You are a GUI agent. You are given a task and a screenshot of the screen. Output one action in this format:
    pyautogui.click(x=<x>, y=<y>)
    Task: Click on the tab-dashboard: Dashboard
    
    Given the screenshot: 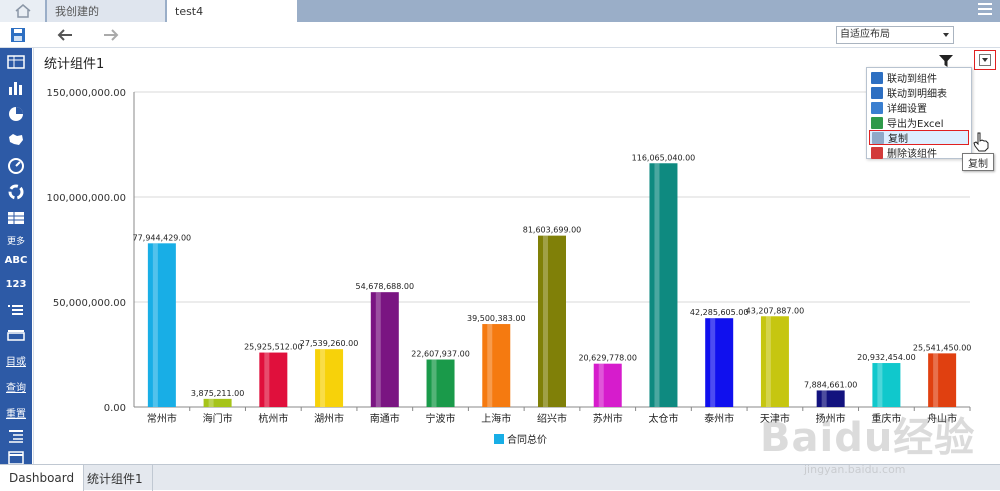 What is the action you would take?
    pyautogui.click(x=42, y=478)
    